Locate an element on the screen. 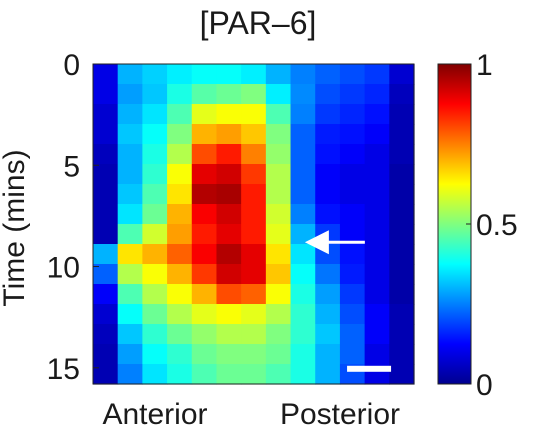 This screenshot has width=534, height=436. scale-bar is located at coordinates (369, 368).